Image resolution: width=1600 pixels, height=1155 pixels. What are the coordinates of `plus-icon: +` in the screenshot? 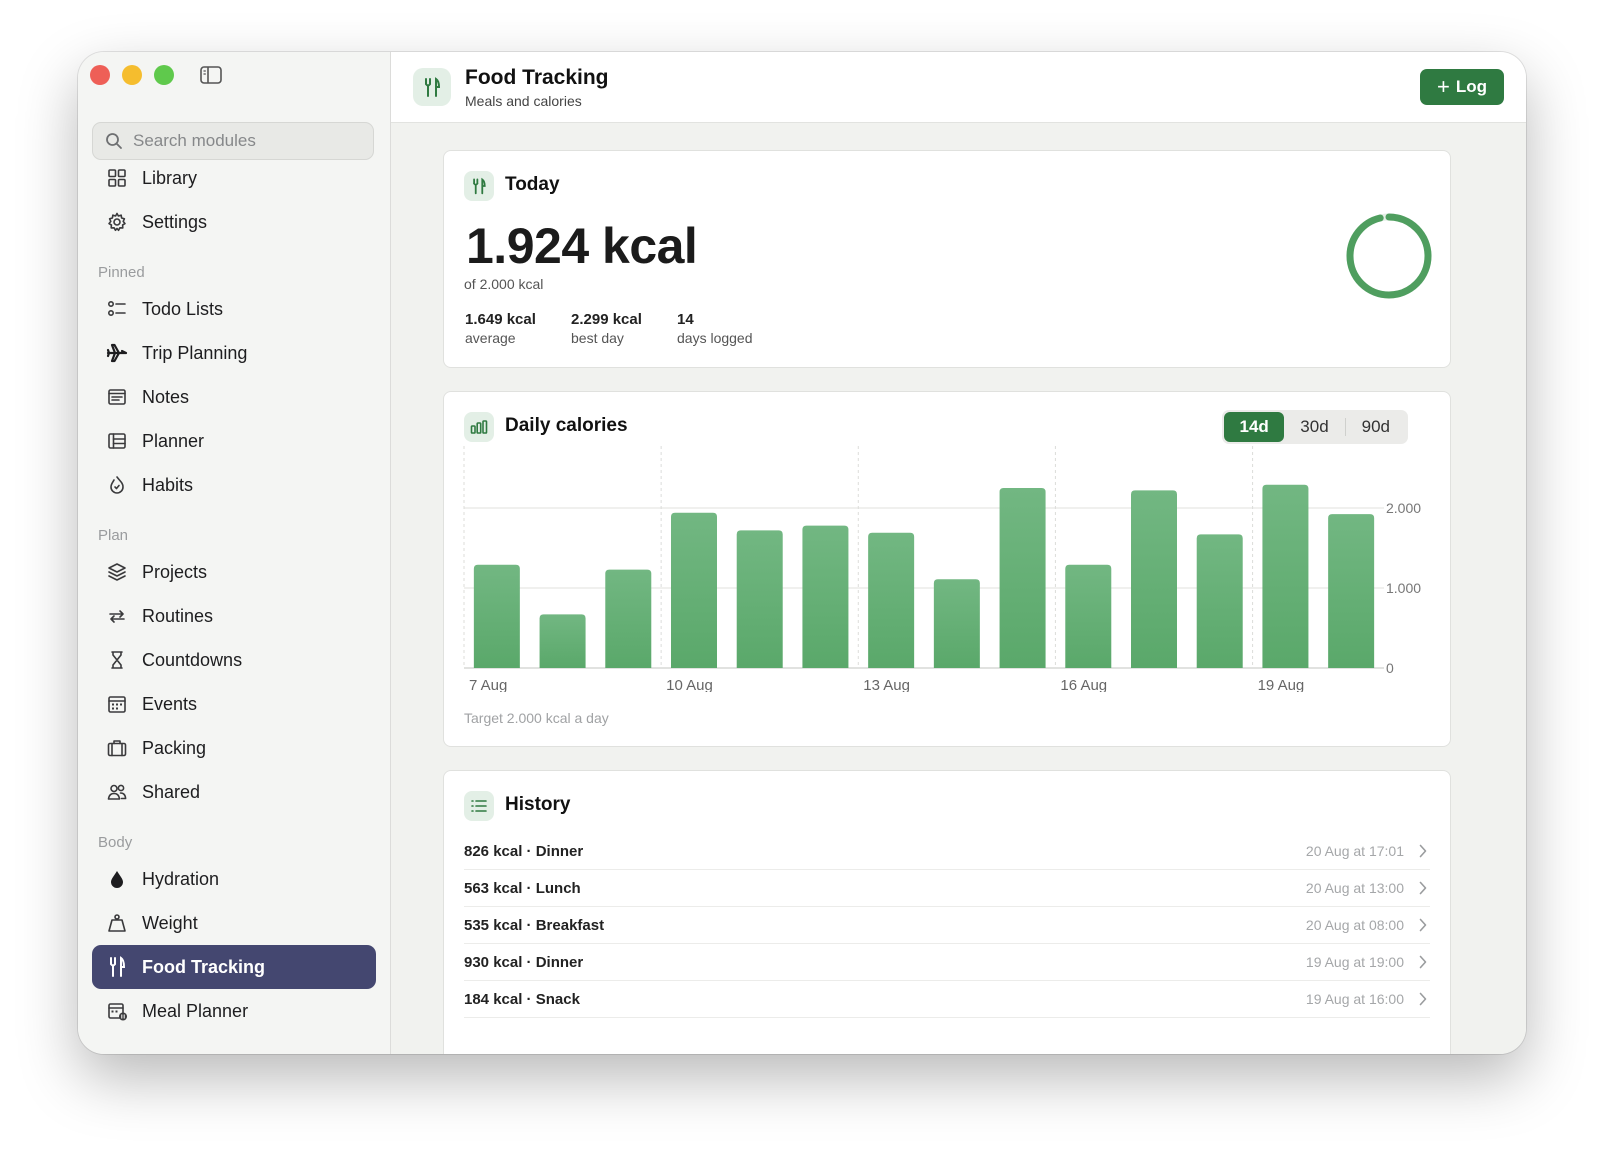 It's located at (1443, 86).